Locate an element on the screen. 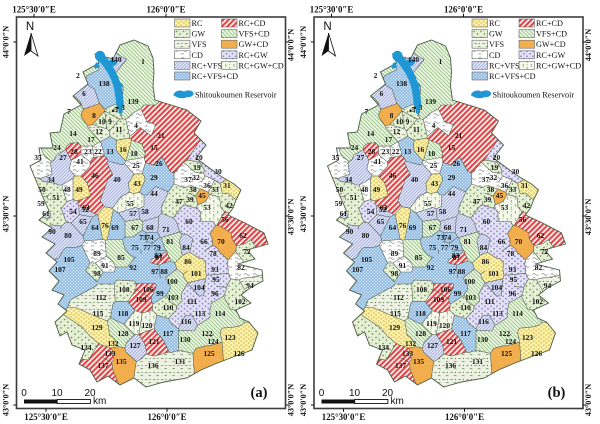 The height and width of the screenshot is (424, 600). svg-text: 105 is located at coordinates (68, 259).